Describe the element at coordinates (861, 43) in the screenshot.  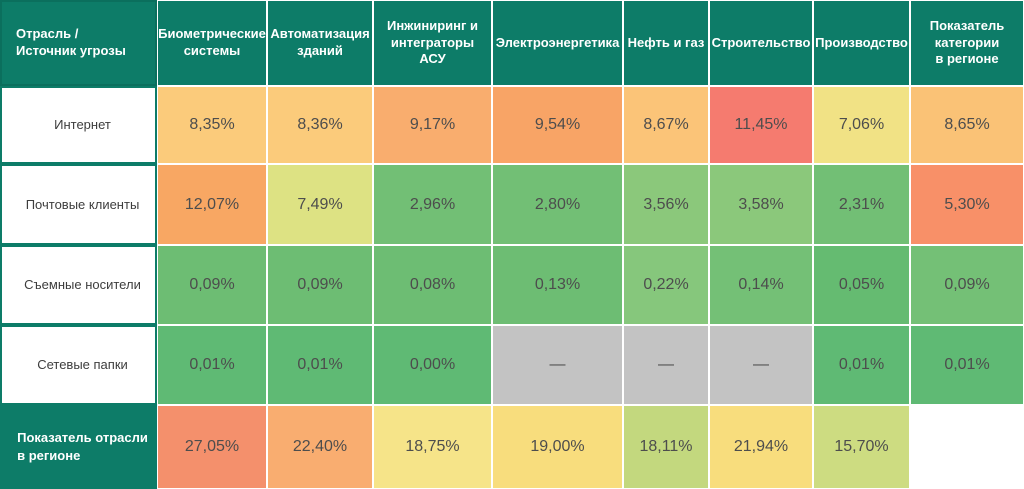
I see `column-header: Производство` at that location.